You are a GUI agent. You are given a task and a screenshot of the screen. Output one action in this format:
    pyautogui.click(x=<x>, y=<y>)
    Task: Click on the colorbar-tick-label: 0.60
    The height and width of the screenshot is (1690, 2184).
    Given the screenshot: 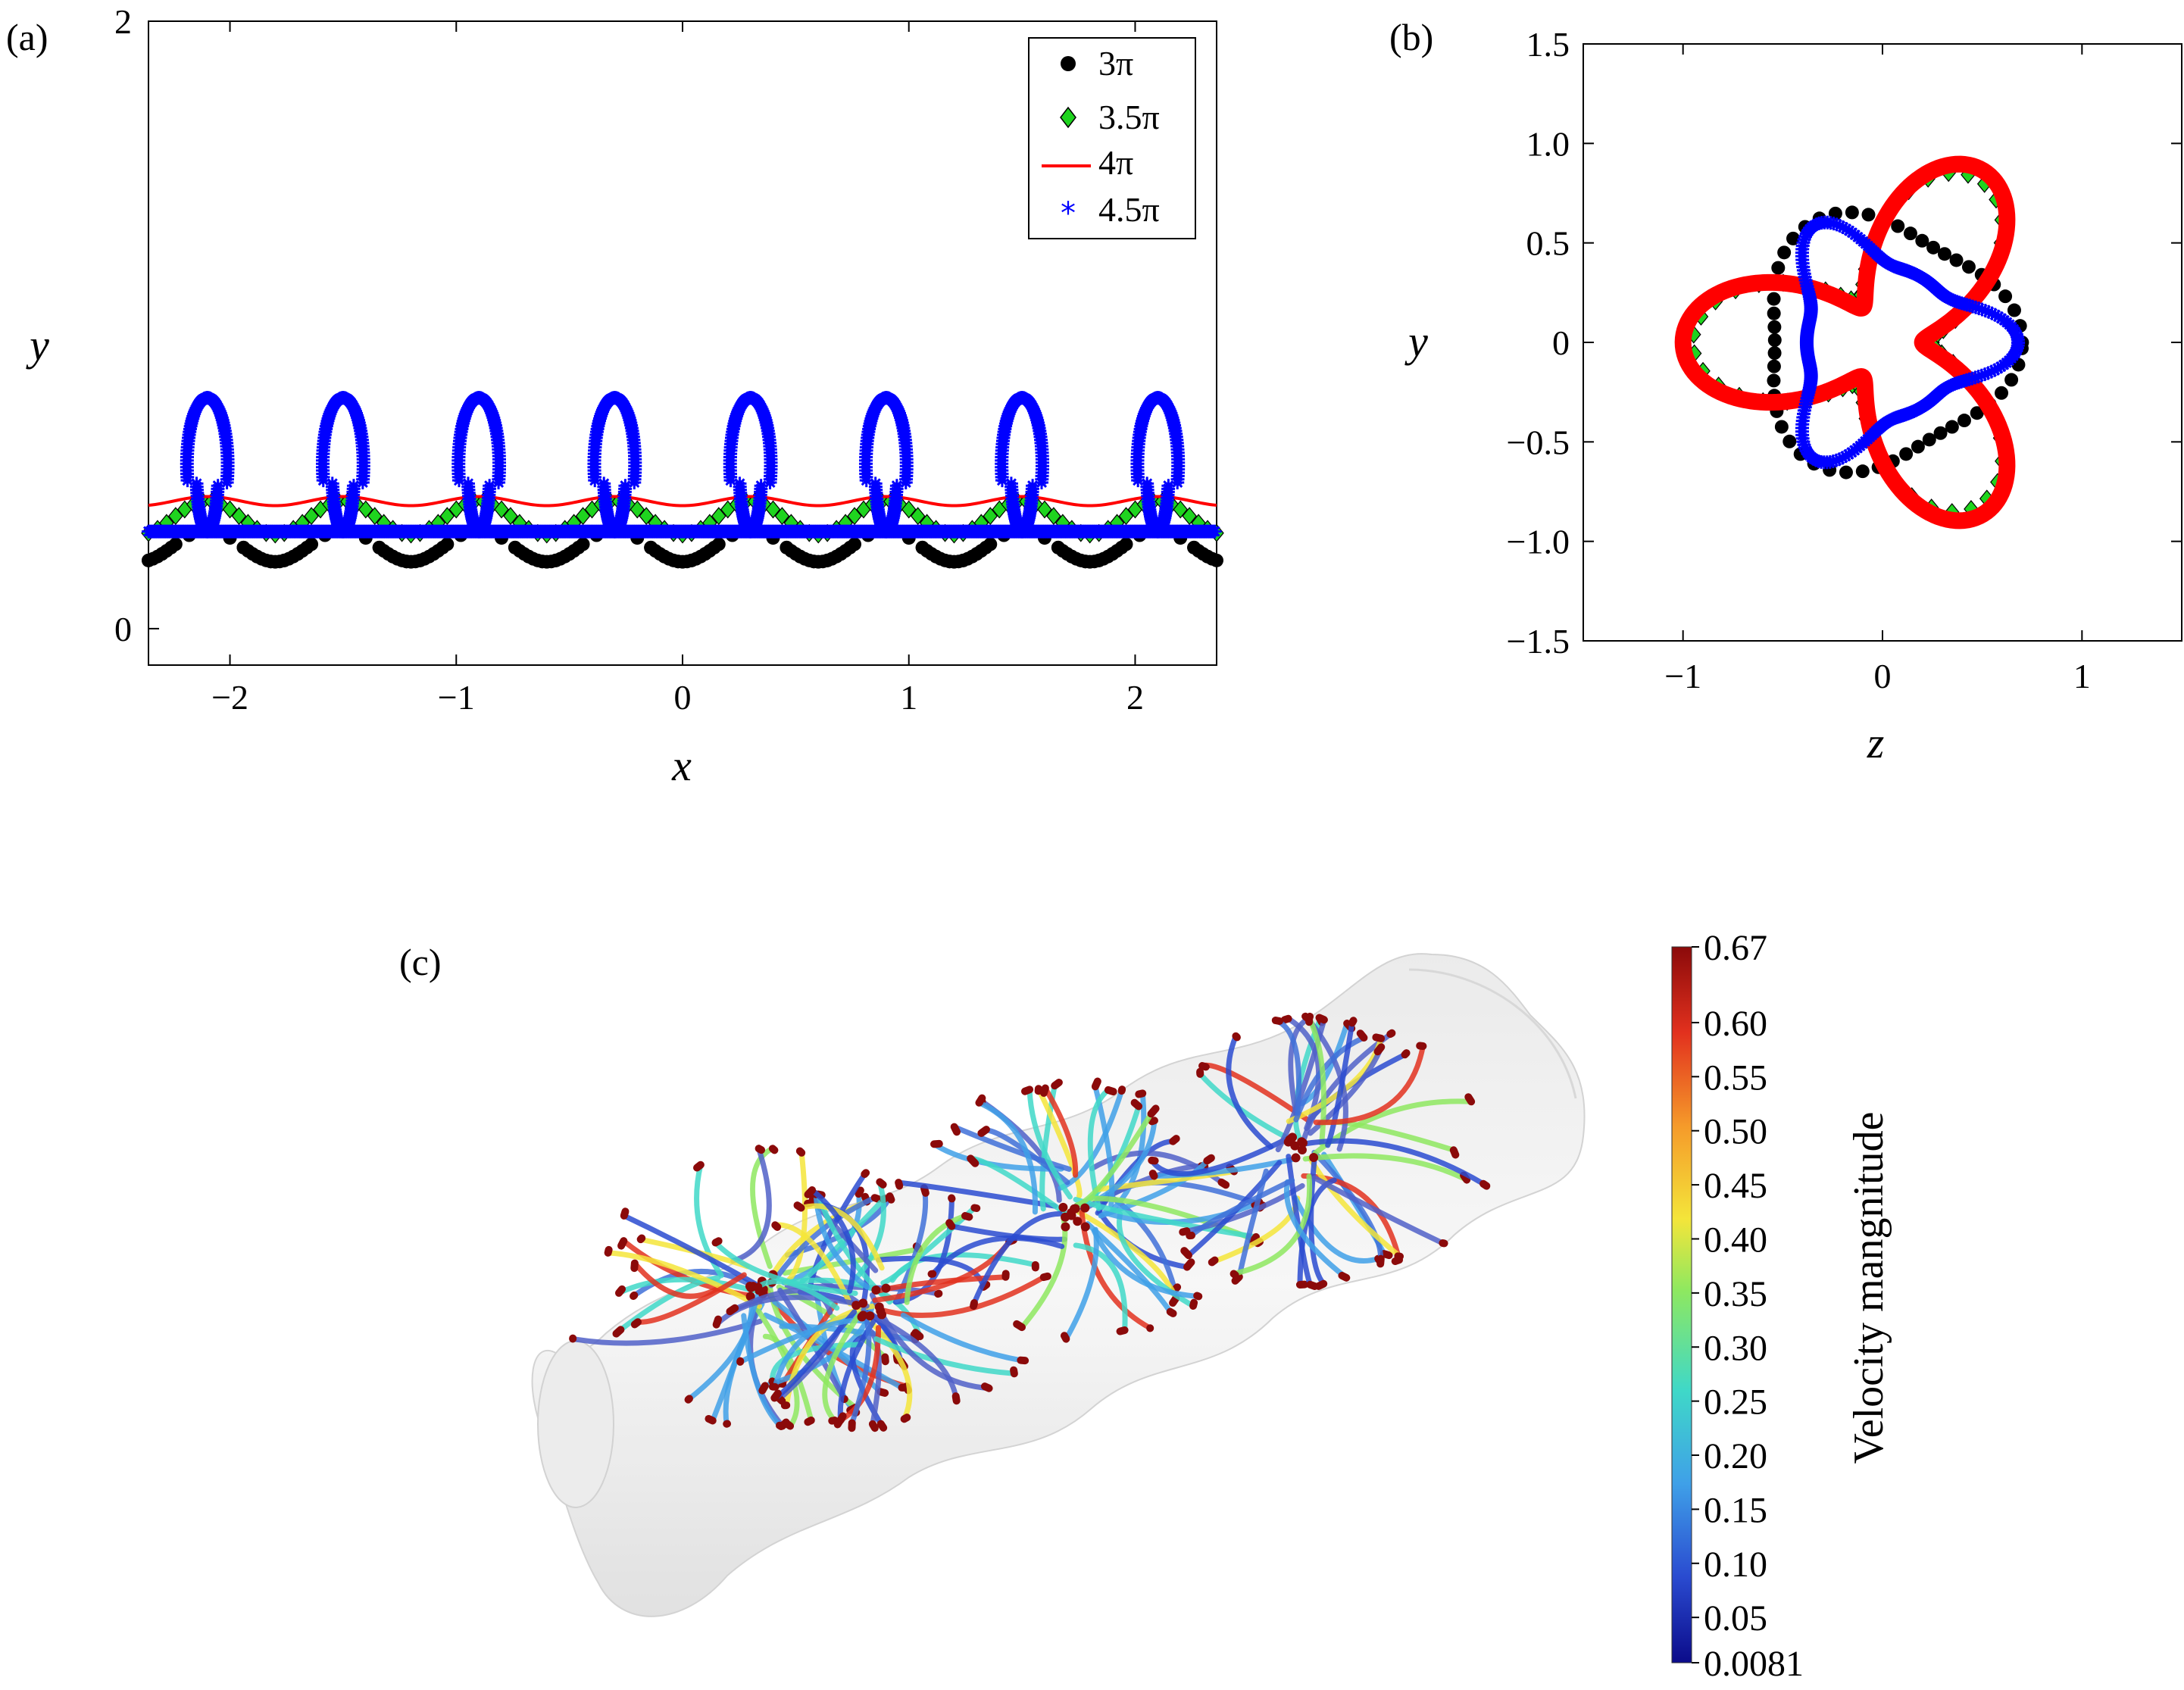 What is the action you would take?
    pyautogui.click(x=1735, y=1024)
    